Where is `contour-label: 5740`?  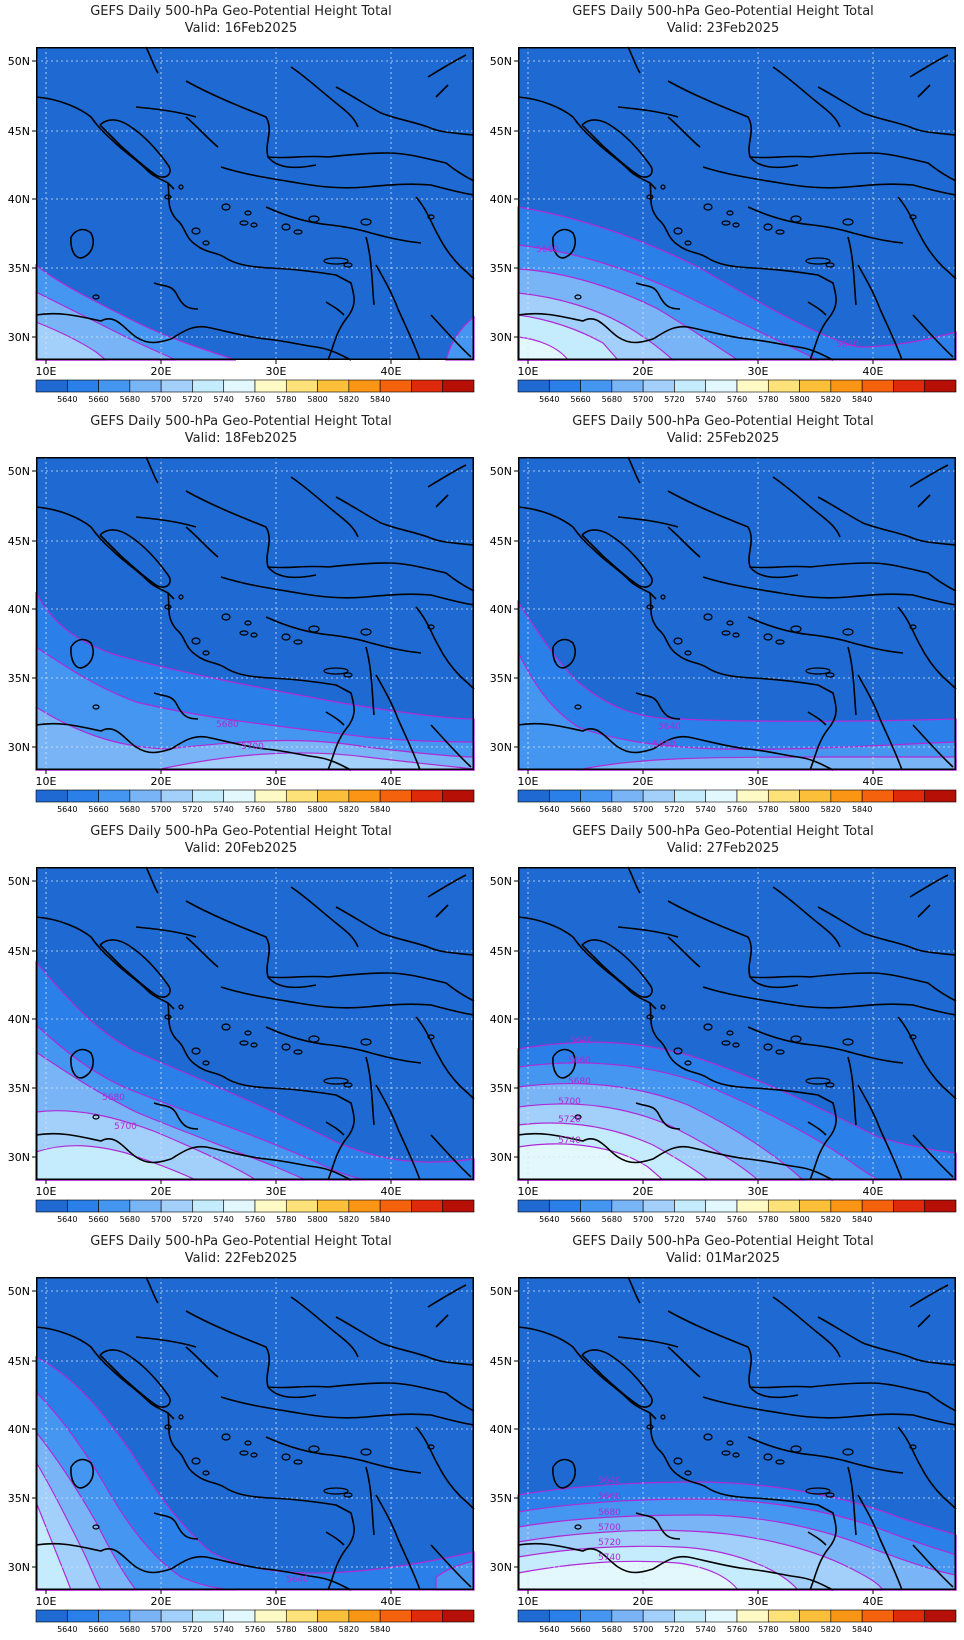 contour-label: 5740 is located at coordinates (609, 1558).